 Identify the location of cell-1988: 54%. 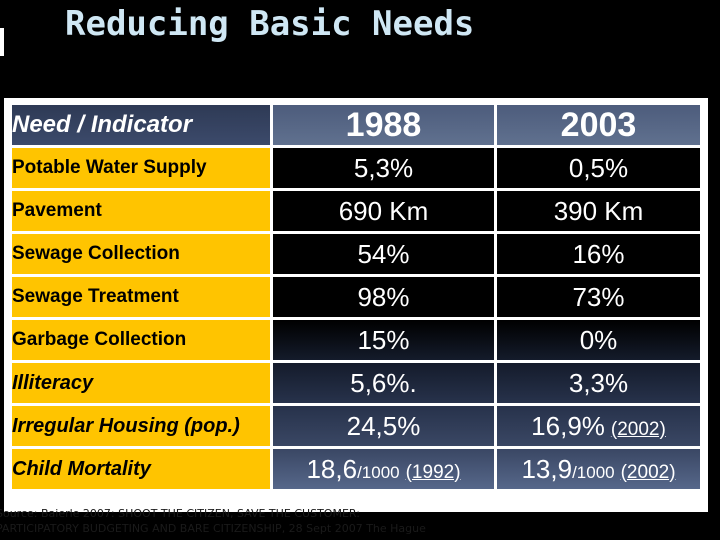
(383, 254).